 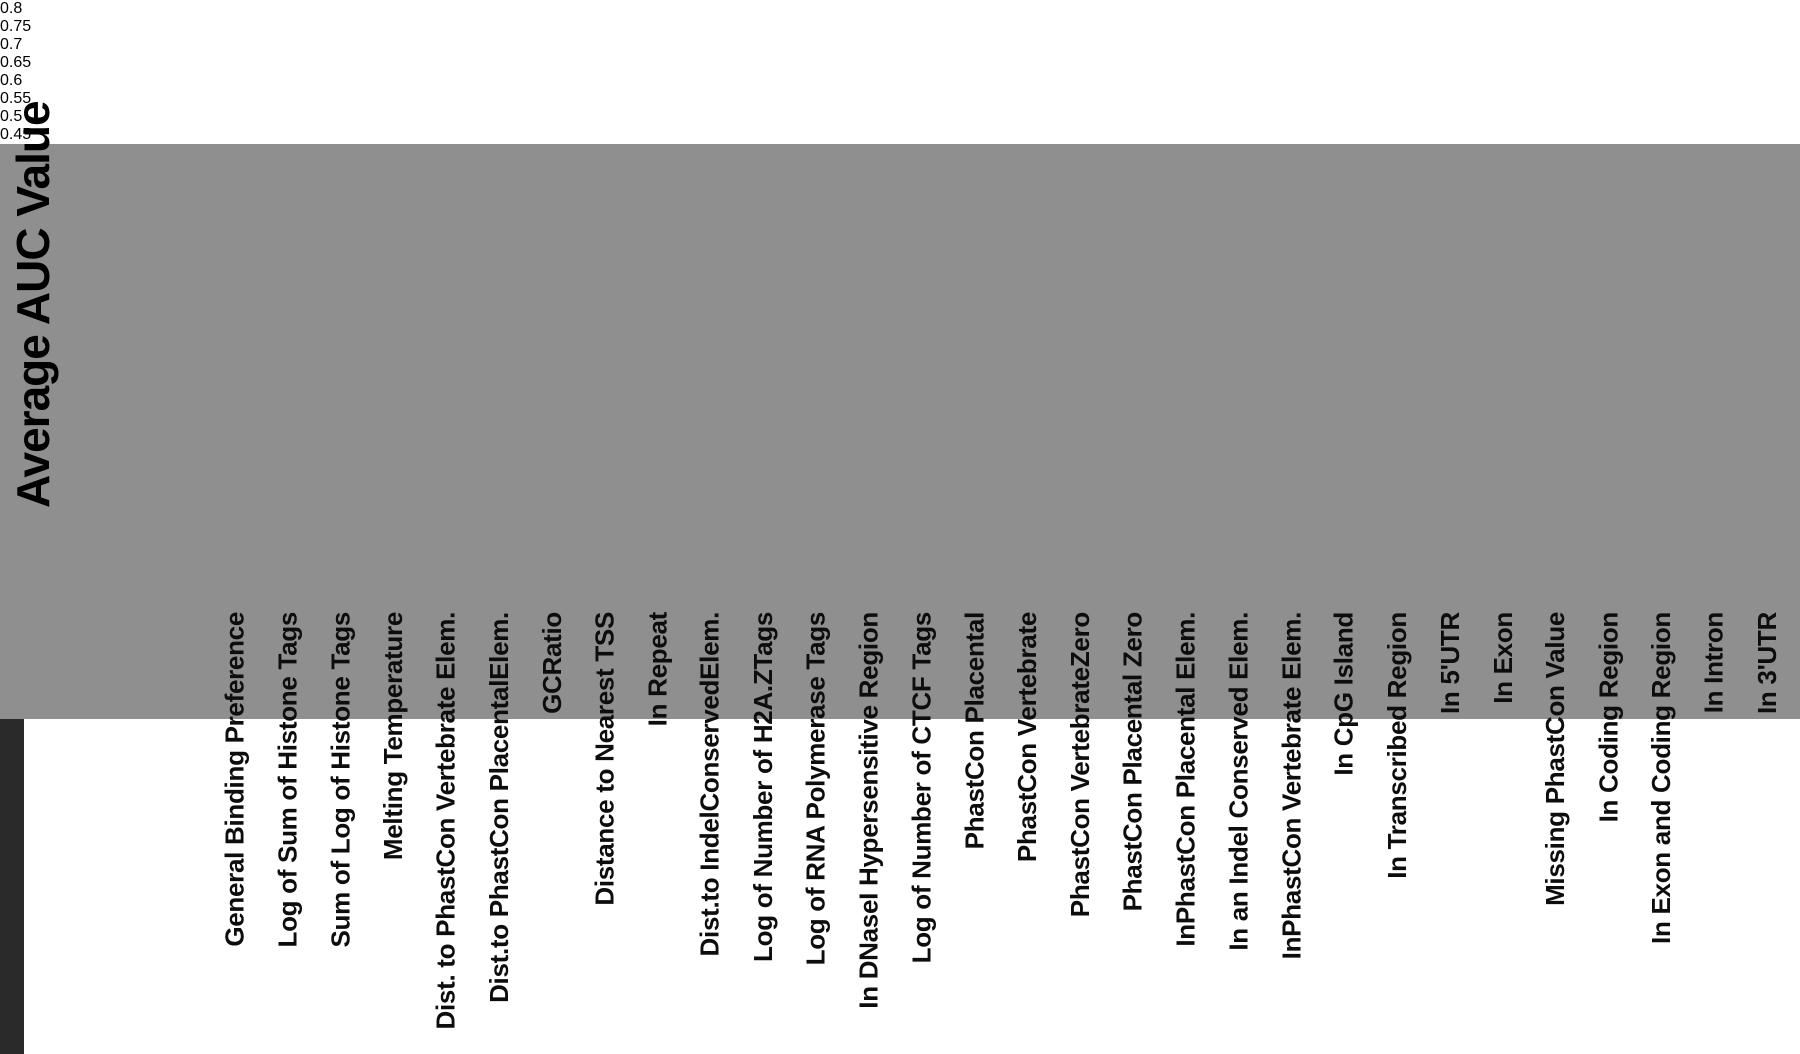 What do you see at coordinates (11, 80) in the screenshot?
I see `y-tick-label: 0.6` at bounding box center [11, 80].